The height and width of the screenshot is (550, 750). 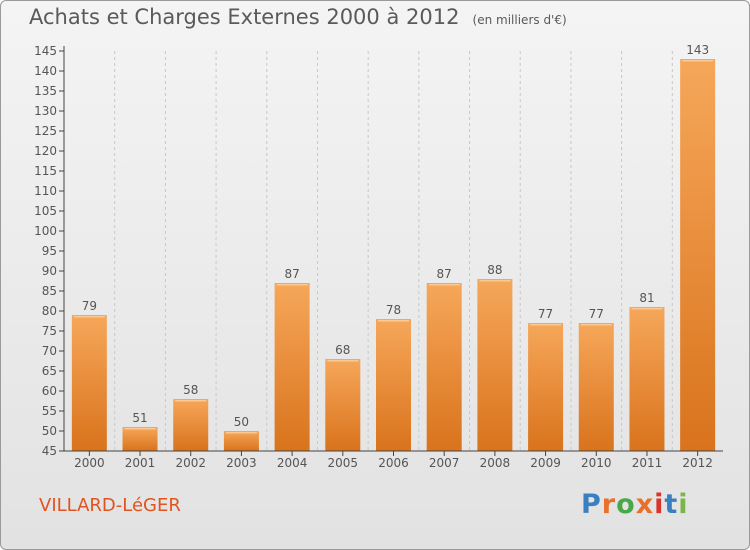 What do you see at coordinates (519, 20) in the screenshot?
I see `chart-unit: (en milliers d'€)` at bounding box center [519, 20].